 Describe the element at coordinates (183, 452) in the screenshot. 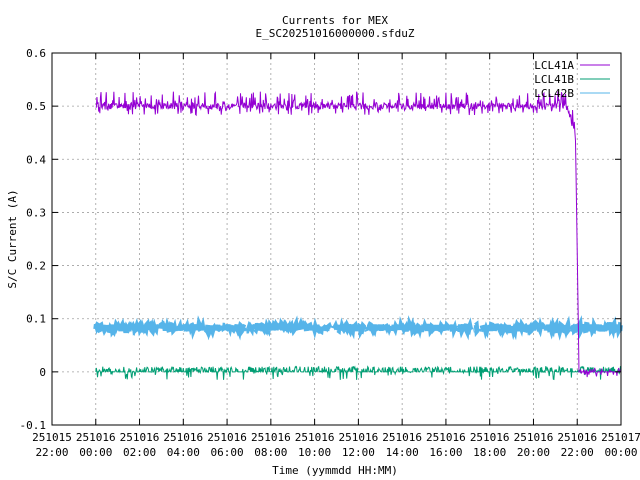

I see `x-tick-time: 04:00` at that location.